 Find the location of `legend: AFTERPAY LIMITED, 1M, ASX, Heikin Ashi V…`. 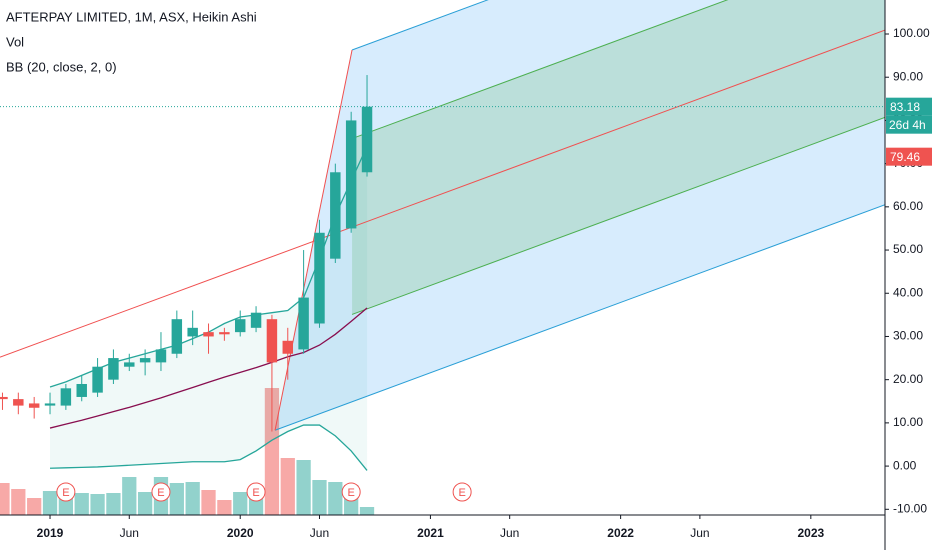

legend: AFTERPAY LIMITED, 1M, ASX, Heikin Ashi V… is located at coordinates (131, 41).